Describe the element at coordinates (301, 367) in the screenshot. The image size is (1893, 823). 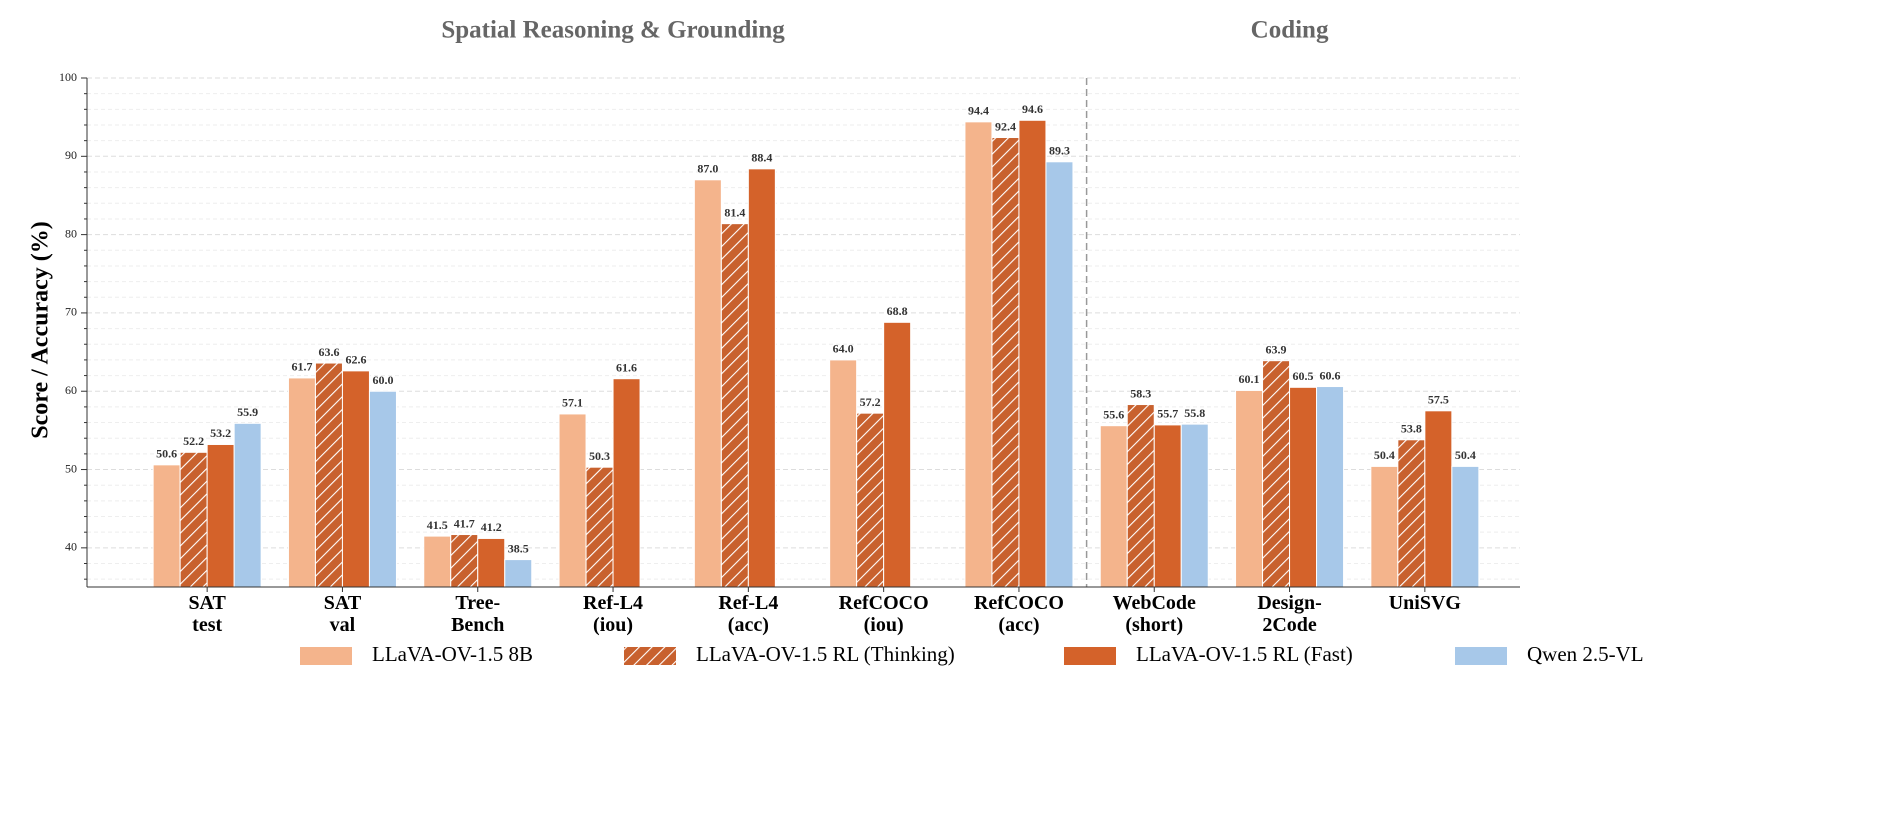
I see `value-label: 61.7` at that location.